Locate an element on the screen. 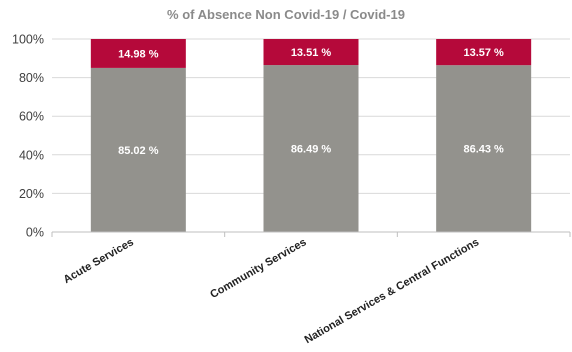 The width and height of the screenshot is (572, 352). y-tick-label: 0% is located at coordinates (35, 233).